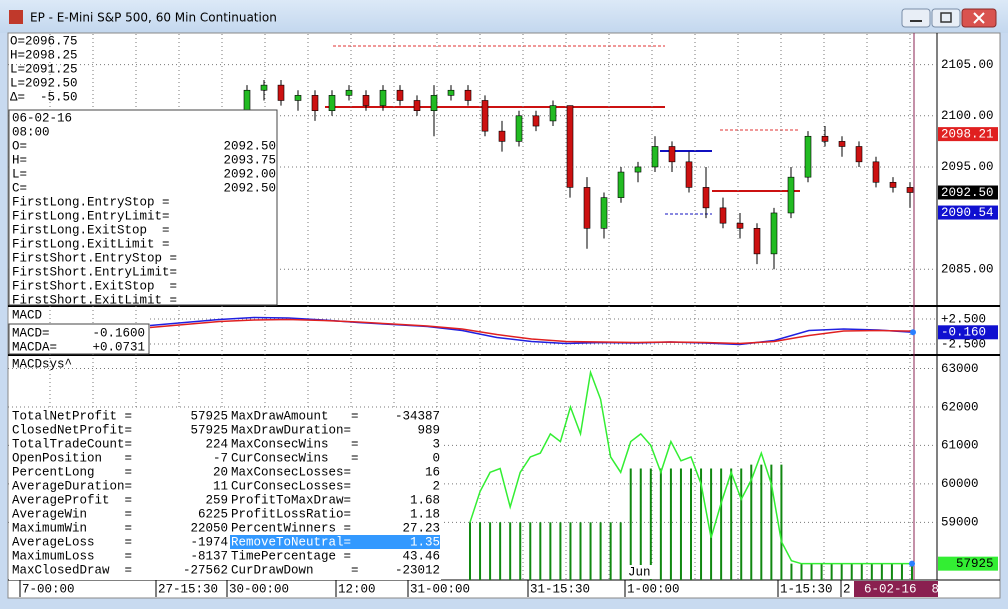  Describe the element at coordinates (143, 207) in the screenshot. I see `info-box` at that location.